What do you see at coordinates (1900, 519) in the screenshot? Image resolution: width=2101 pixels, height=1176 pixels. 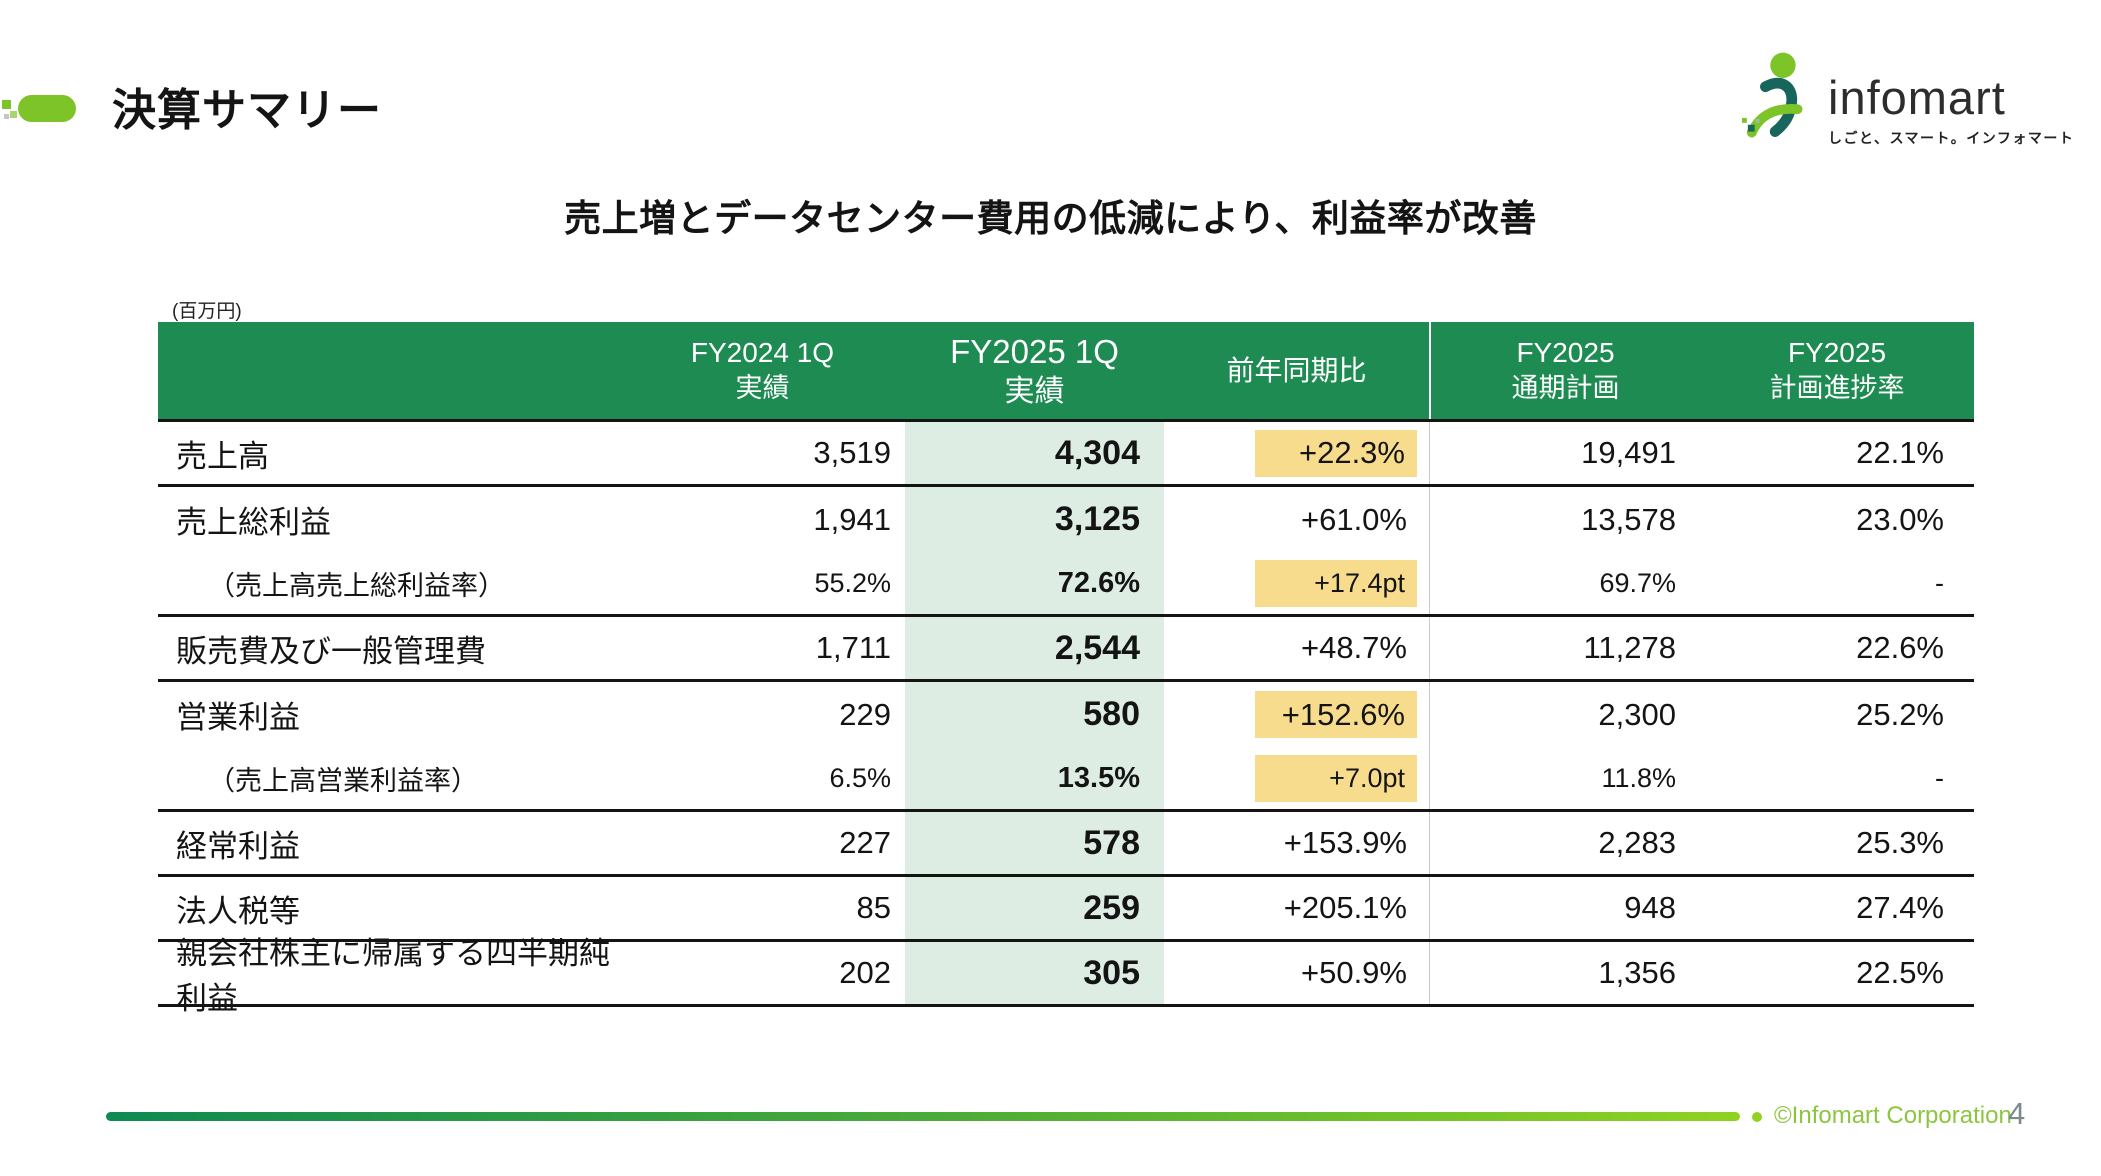 I see `cell-progress: 23.0%` at bounding box center [1900, 519].